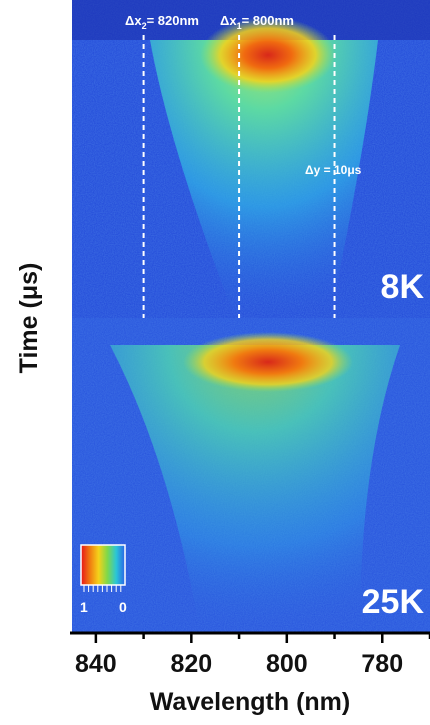 Image resolution: width=430 pixels, height=725 pixels. What do you see at coordinates (96, 664) in the screenshot?
I see `x-tick-label-840: 840` at bounding box center [96, 664].